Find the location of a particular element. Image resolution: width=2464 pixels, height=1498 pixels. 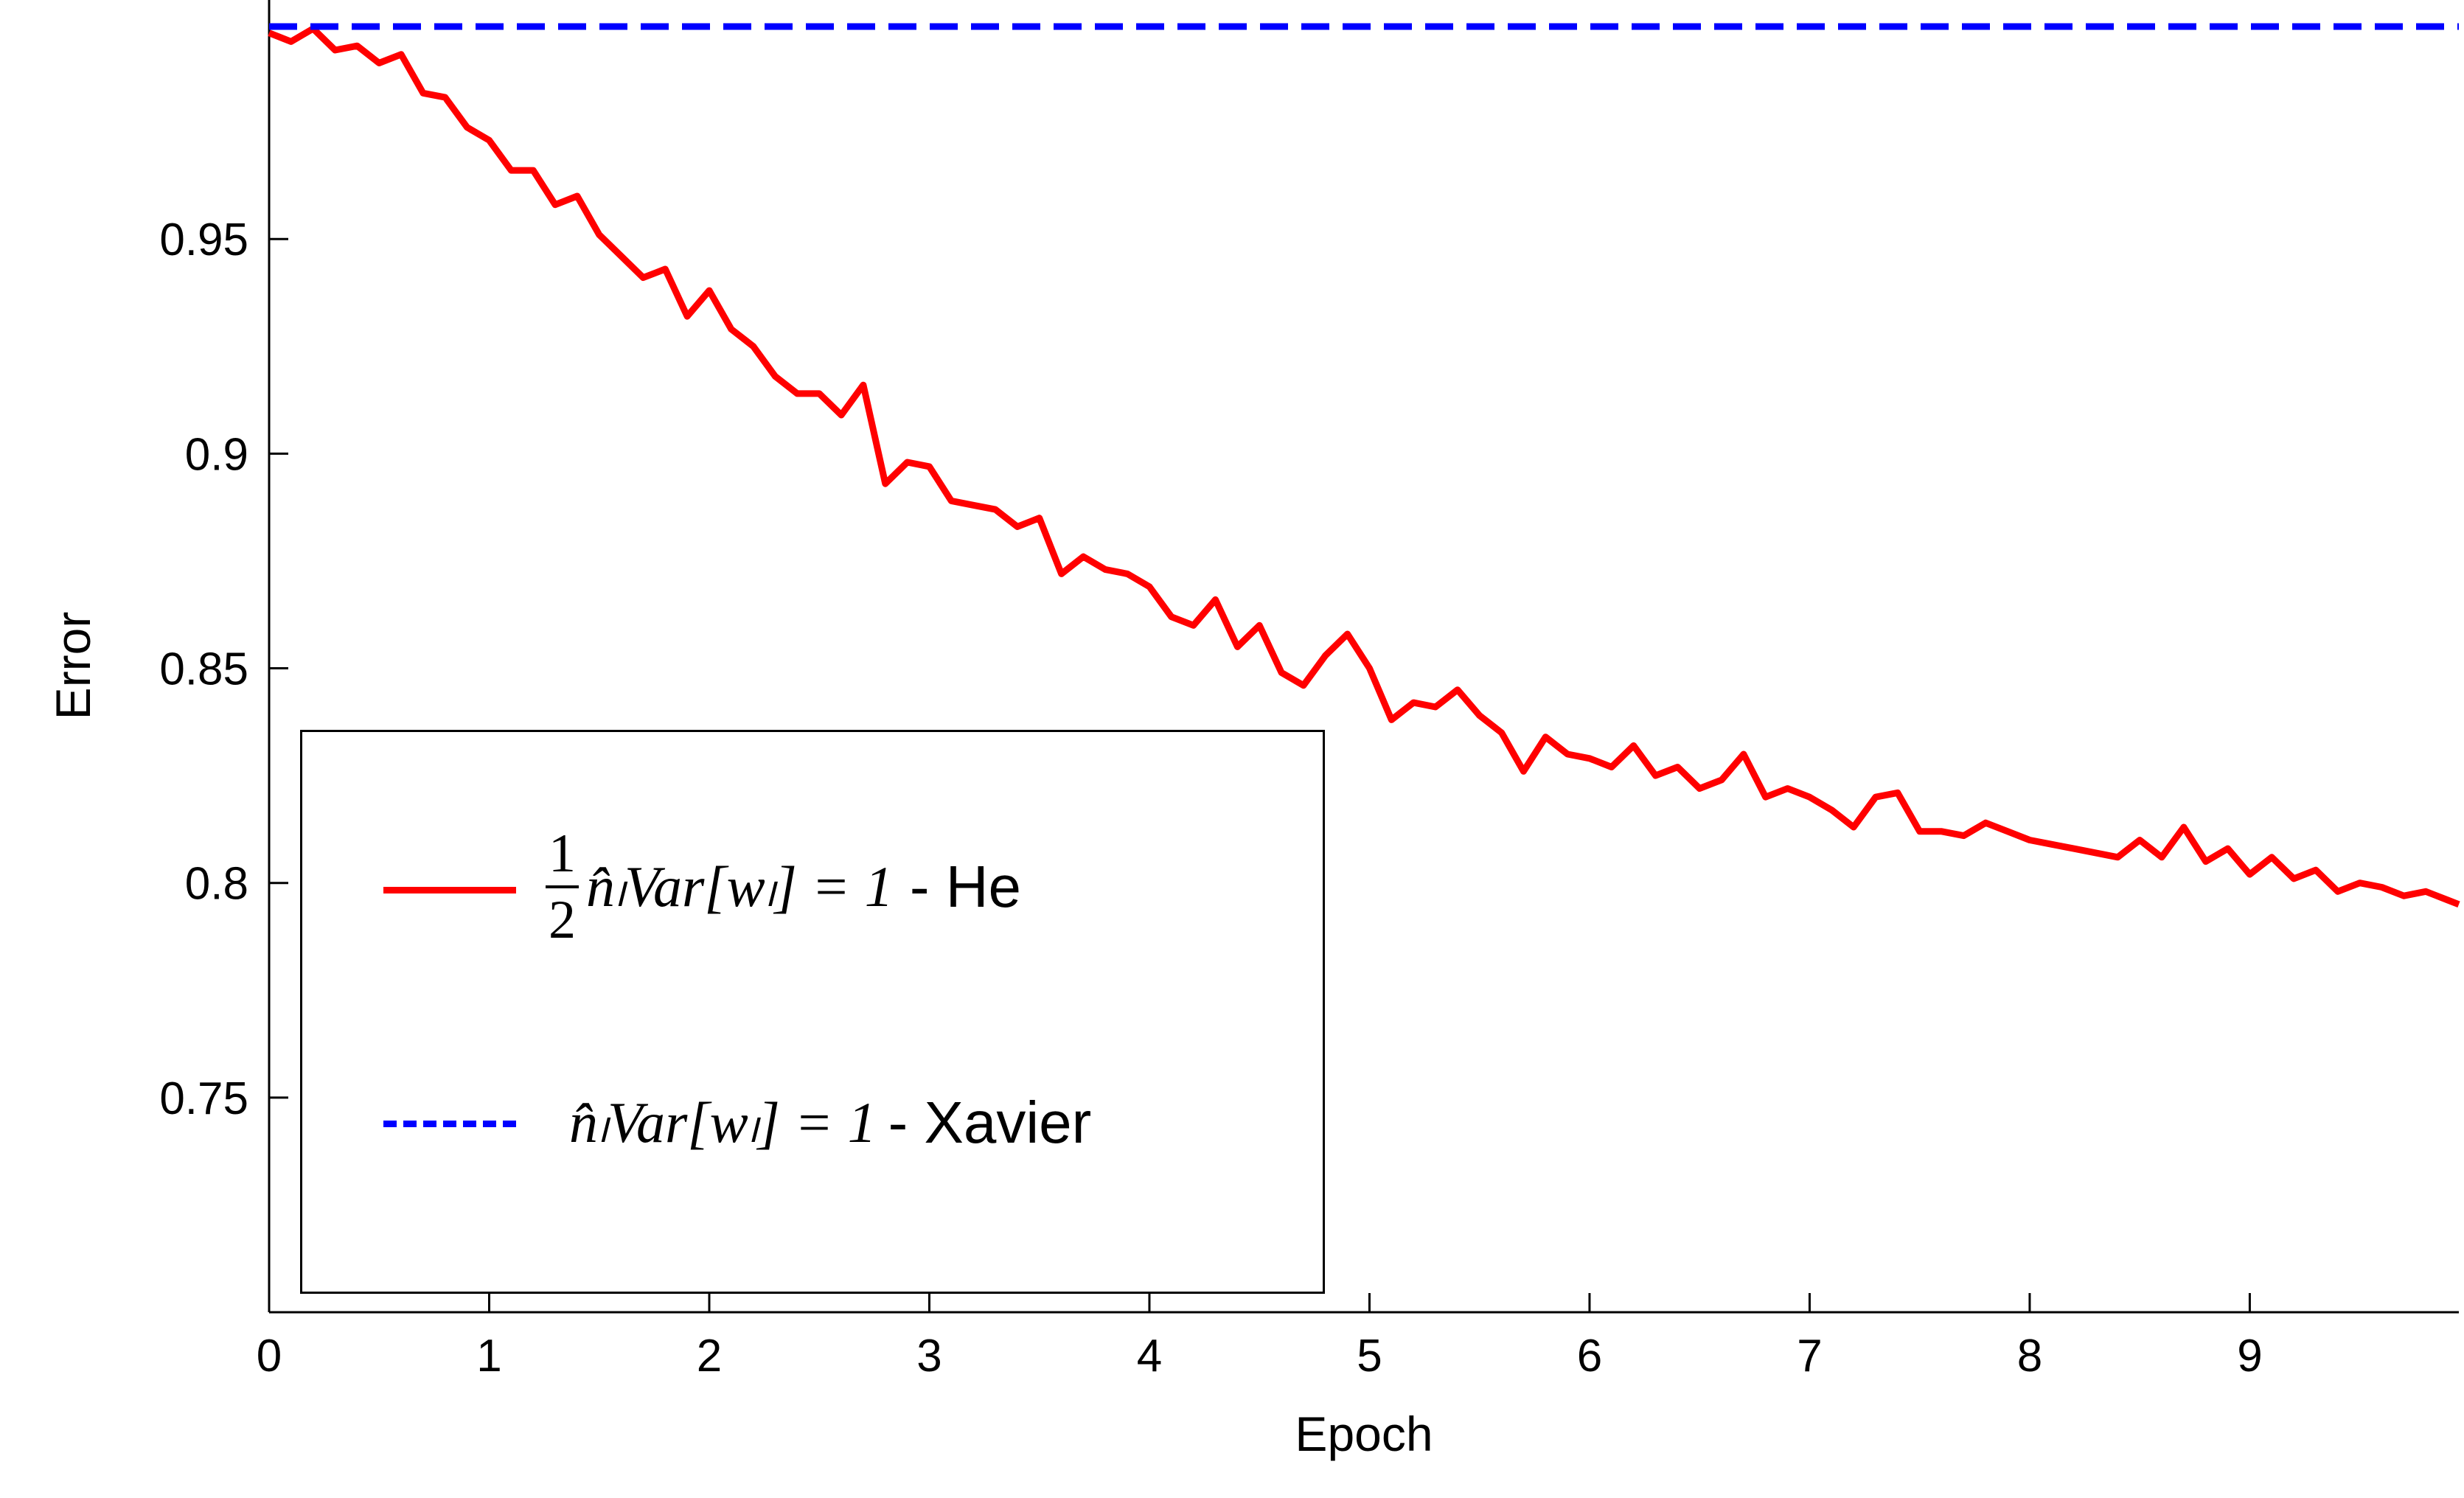

legend-fraction: 1 2 is located at coordinates (562, 887).